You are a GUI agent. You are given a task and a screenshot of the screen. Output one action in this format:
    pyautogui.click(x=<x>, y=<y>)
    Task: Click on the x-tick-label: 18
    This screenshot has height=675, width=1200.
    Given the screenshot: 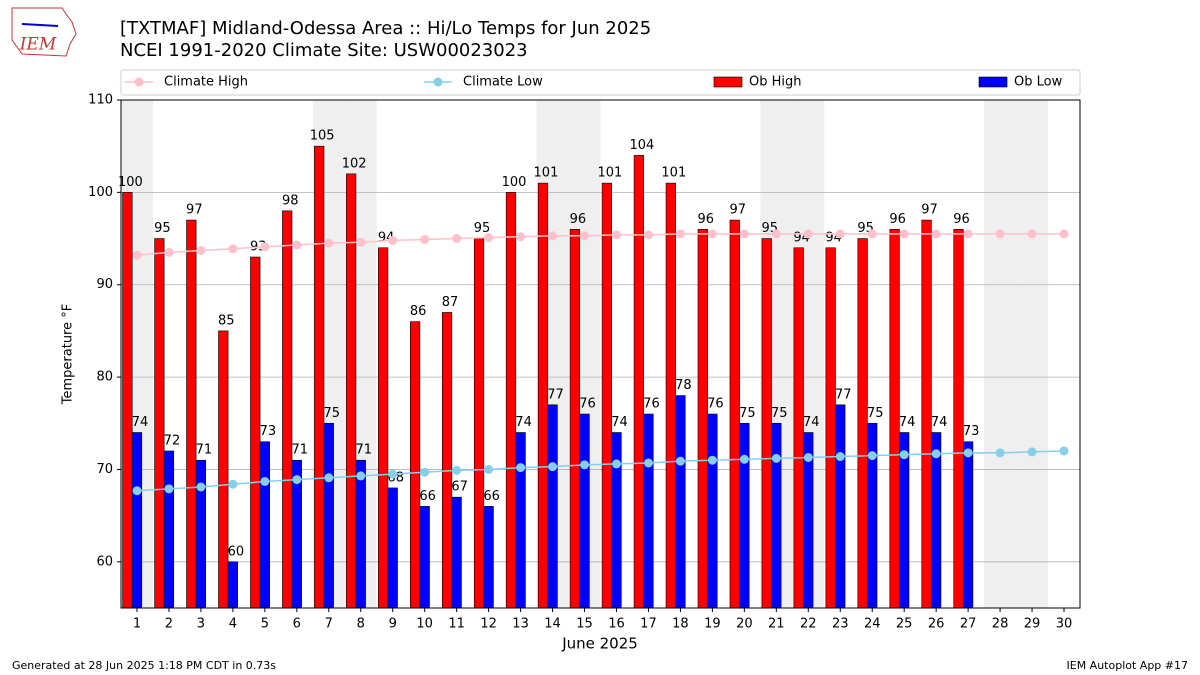 What is the action you would take?
    pyautogui.click(x=680, y=624)
    